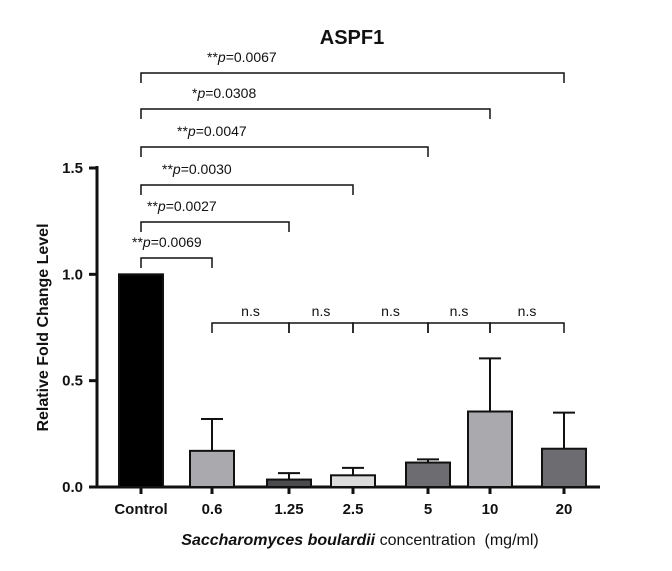 Image resolution: width=672 pixels, height=571 pixels. Describe the element at coordinates (564, 509) in the screenshot. I see `x-tick-label: 20` at that location.